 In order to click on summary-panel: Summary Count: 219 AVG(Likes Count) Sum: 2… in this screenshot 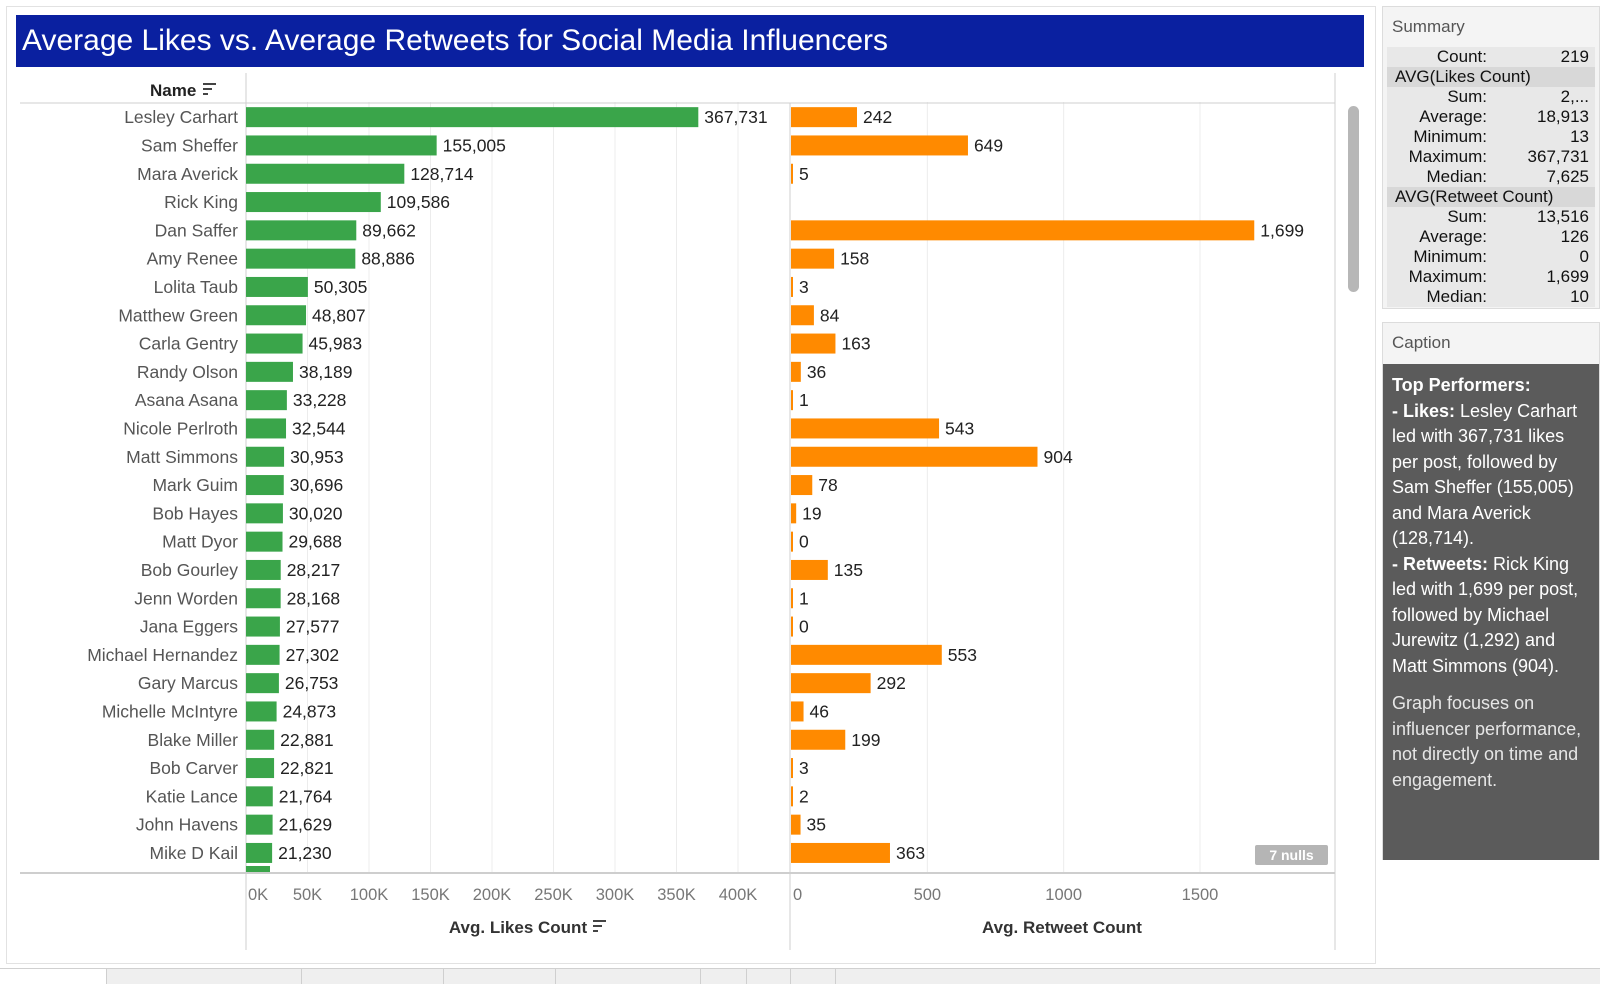, I will do `click(1491, 157)`.